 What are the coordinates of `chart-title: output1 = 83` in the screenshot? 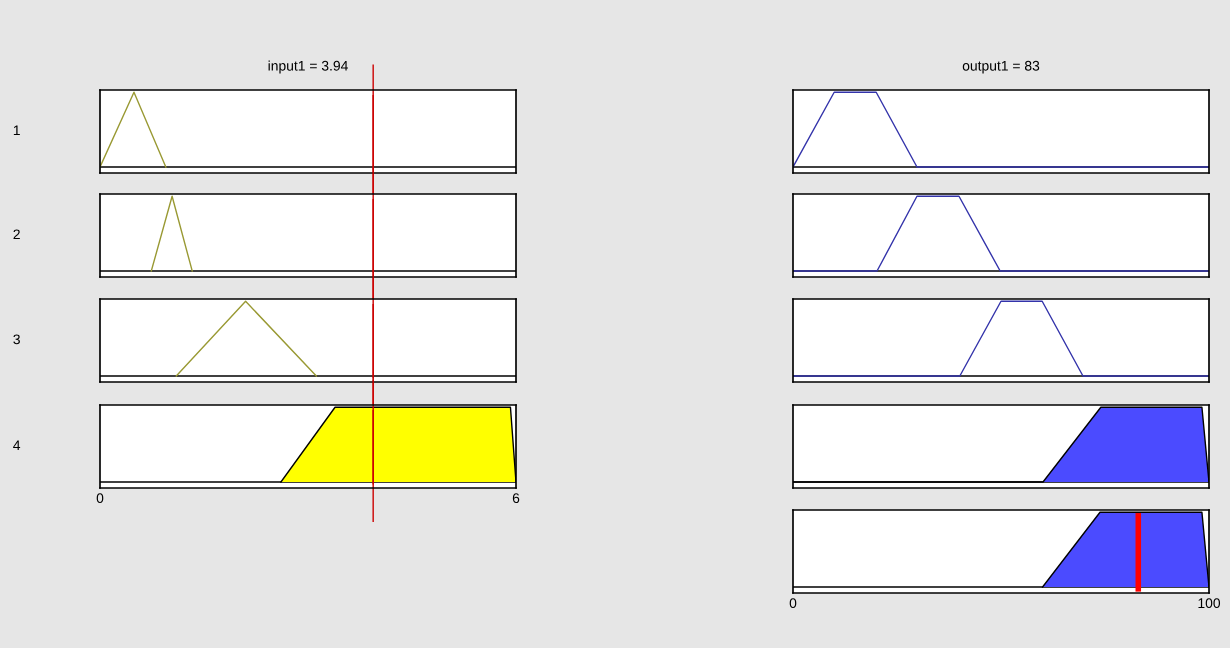 It's located at (1001, 67).